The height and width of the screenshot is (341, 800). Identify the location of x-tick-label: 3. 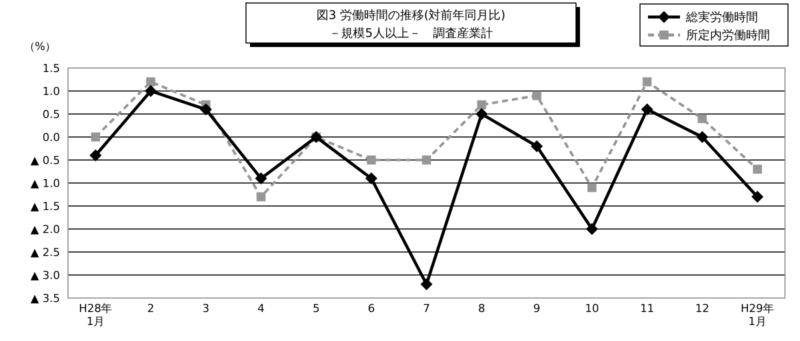
(206, 308).